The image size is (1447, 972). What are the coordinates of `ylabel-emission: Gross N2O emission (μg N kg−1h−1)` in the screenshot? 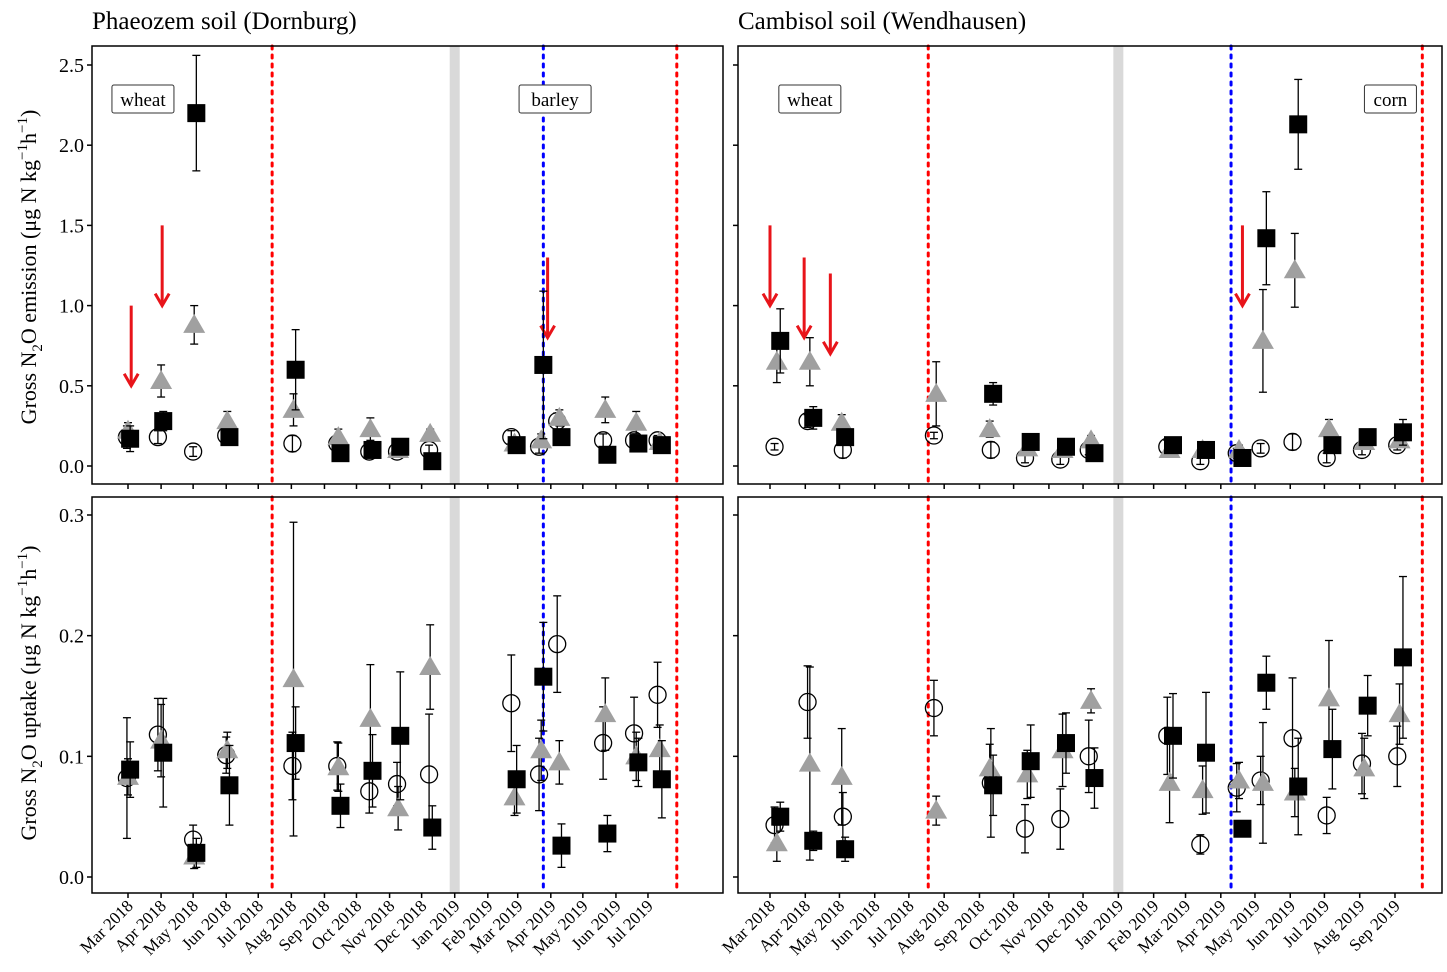 It's located at (30, 267).